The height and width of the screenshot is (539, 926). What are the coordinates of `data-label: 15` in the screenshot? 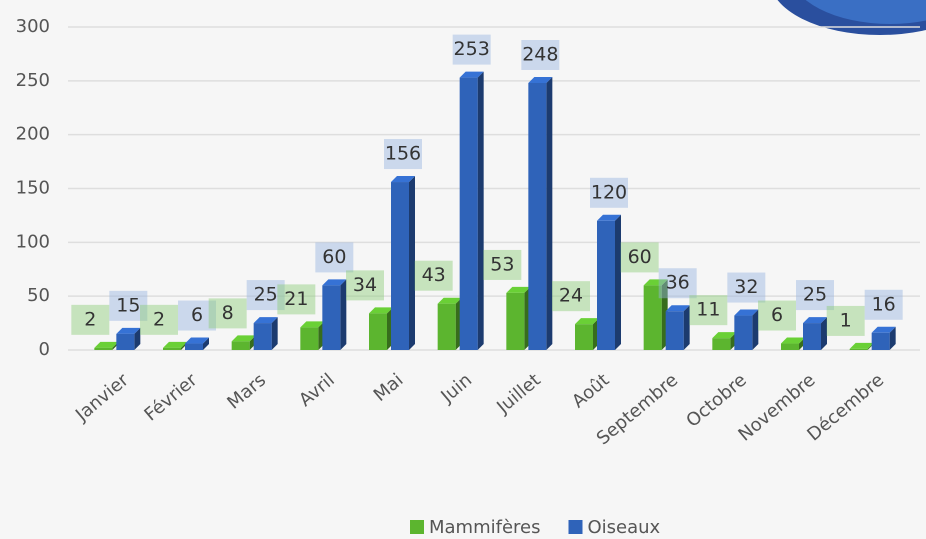 It's located at (128, 305).